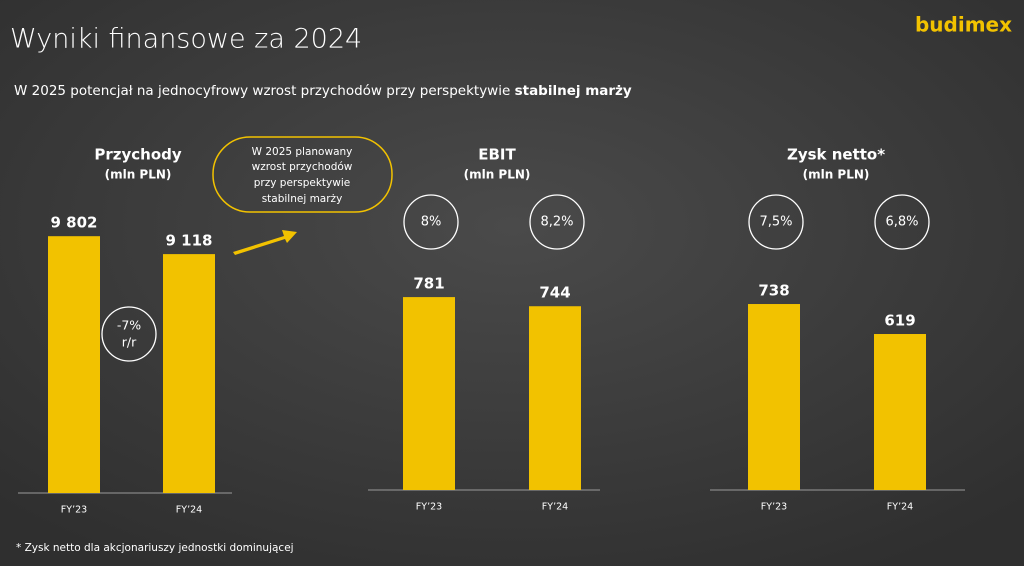 The height and width of the screenshot is (566, 1024). I want to click on callout-box, so click(302, 174).